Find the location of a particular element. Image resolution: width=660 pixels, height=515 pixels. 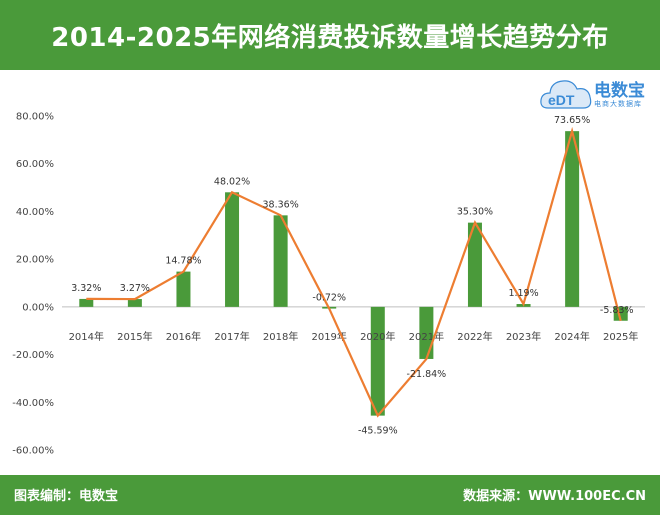

logo-mark: eDT is located at coordinates (561, 100).